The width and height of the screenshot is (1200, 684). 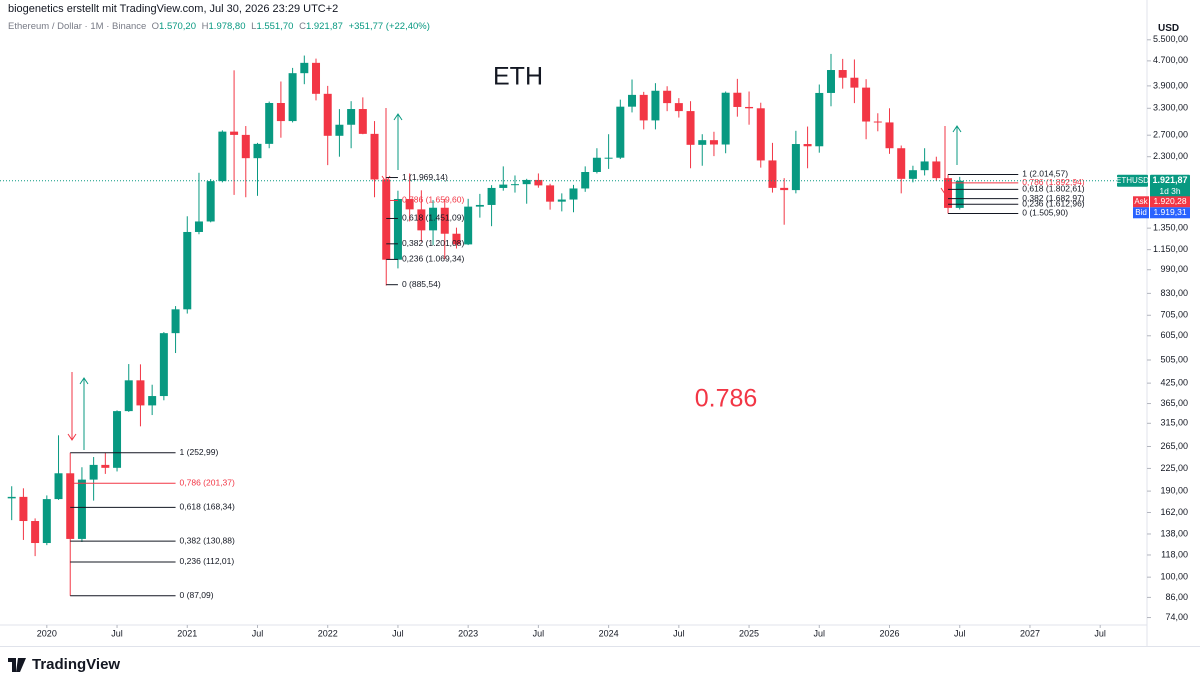 I want to click on fib-label: 0,236 (112,01), so click(x=207, y=561).